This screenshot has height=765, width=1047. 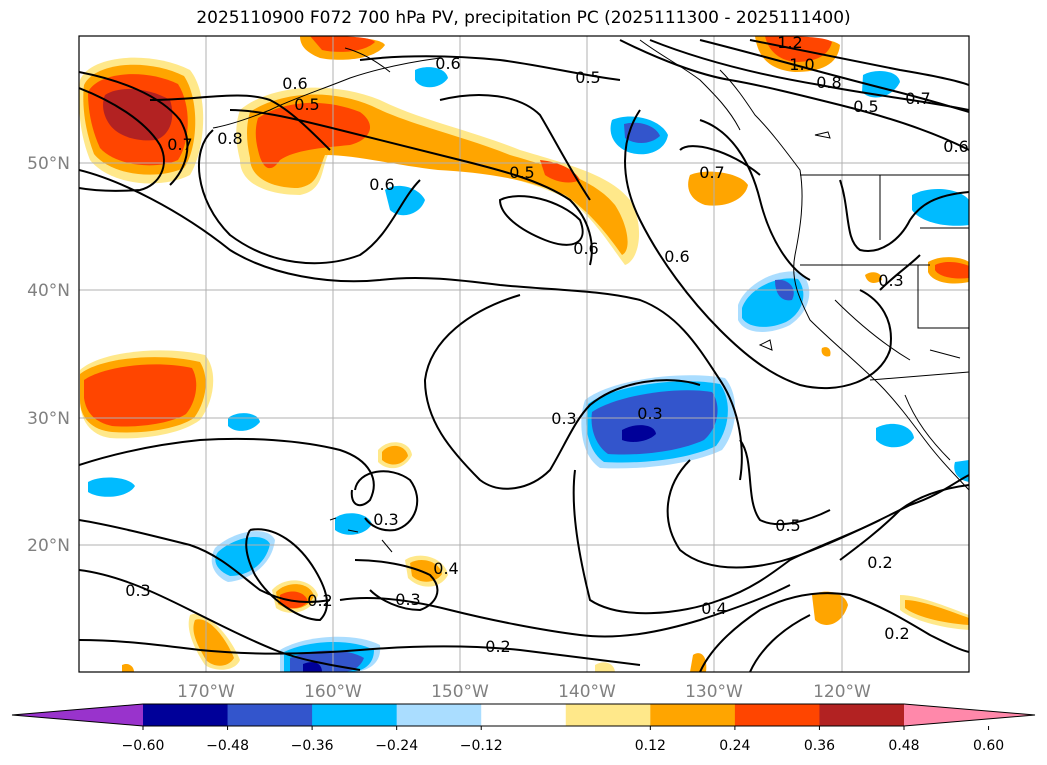 I want to click on colorbar-tick-label: 0.36, so click(x=819, y=746).